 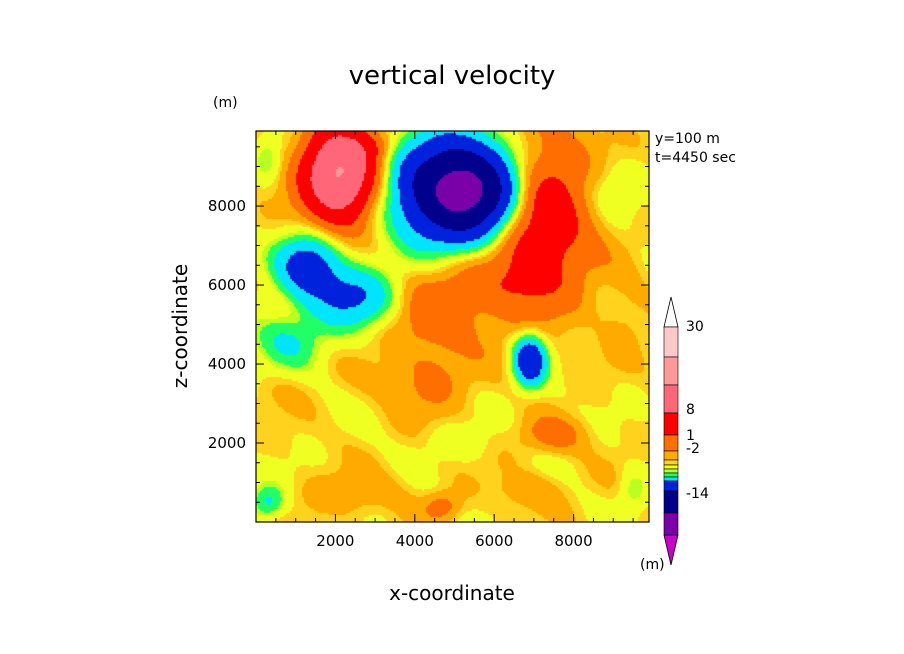 What do you see at coordinates (180, 326) in the screenshot?
I see `y-axis-label: z-coordinate` at bounding box center [180, 326].